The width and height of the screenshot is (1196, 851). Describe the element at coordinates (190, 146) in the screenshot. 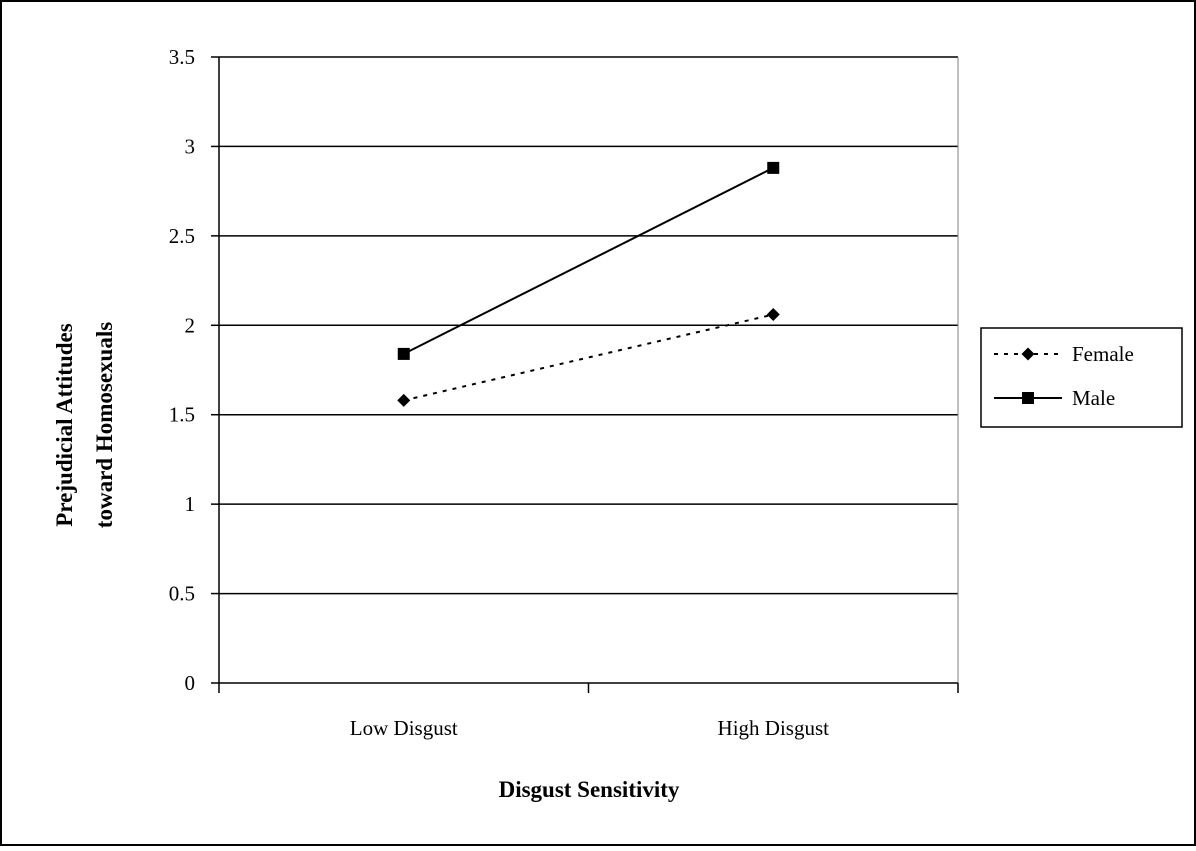

I see `y-tick-label: 3` at that location.